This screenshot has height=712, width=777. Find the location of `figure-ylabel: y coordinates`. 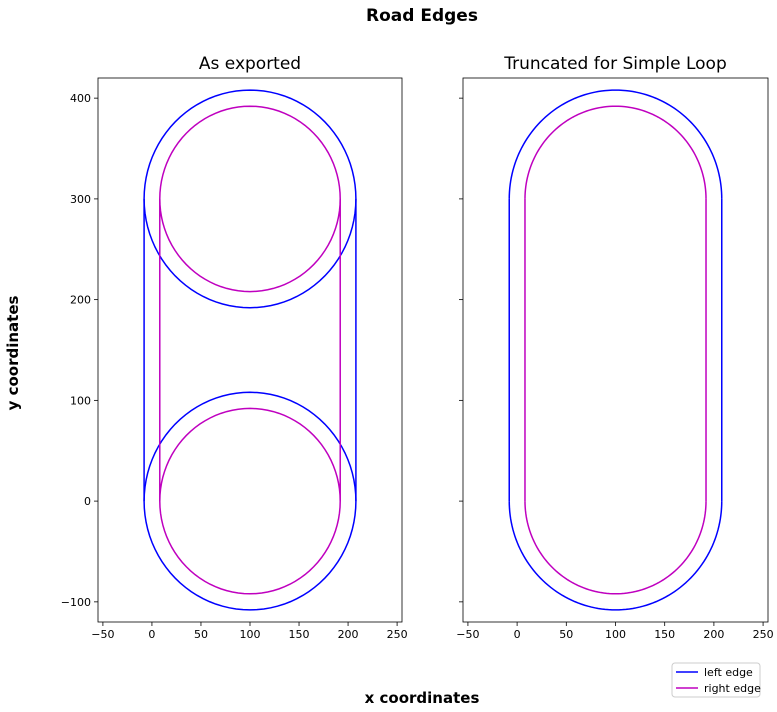

figure-ylabel: y coordinates is located at coordinates (13, 353).